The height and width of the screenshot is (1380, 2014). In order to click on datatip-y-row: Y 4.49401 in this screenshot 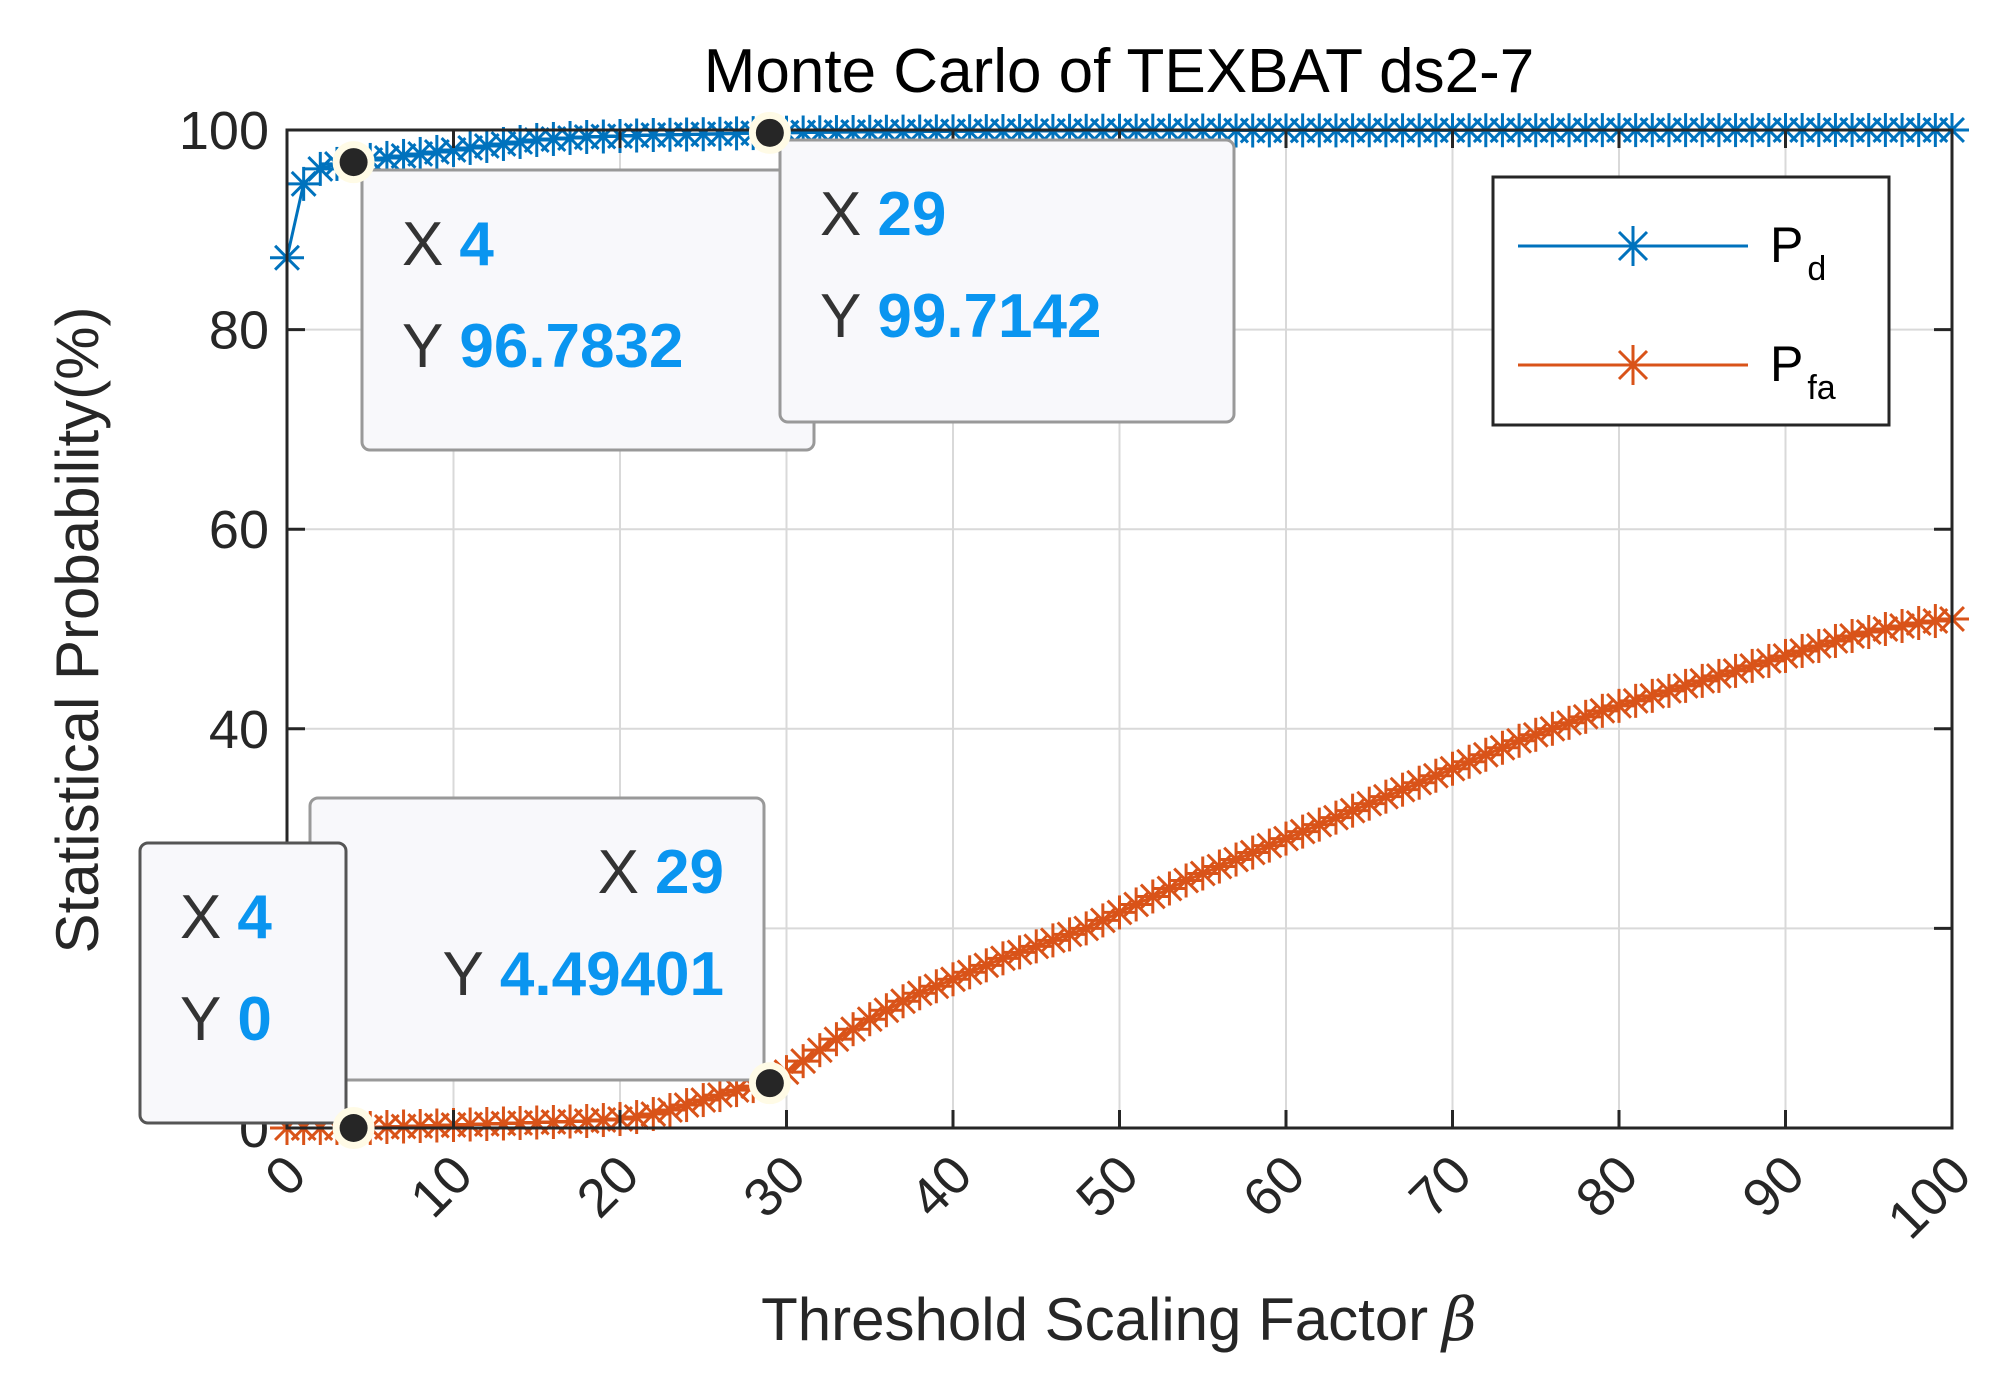, I will do `click(583, 974)`.